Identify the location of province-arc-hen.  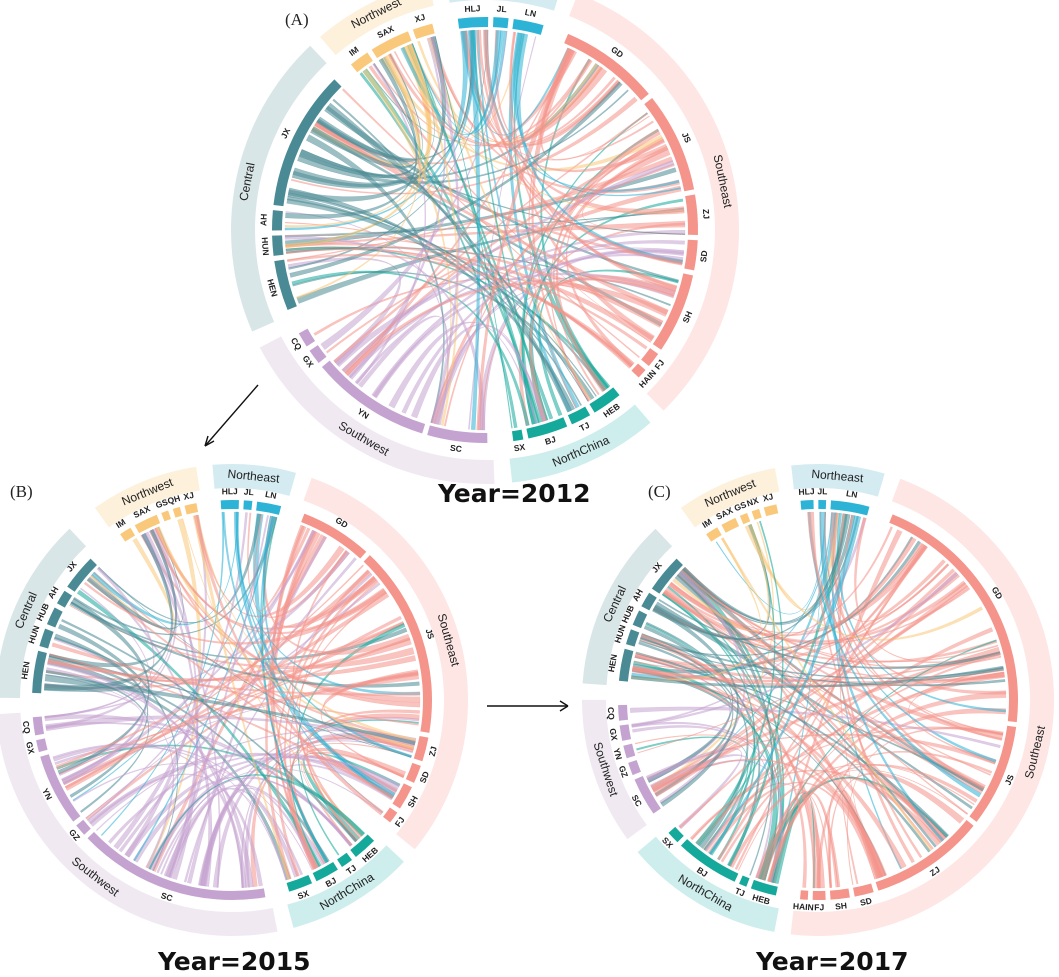
(626, 665).